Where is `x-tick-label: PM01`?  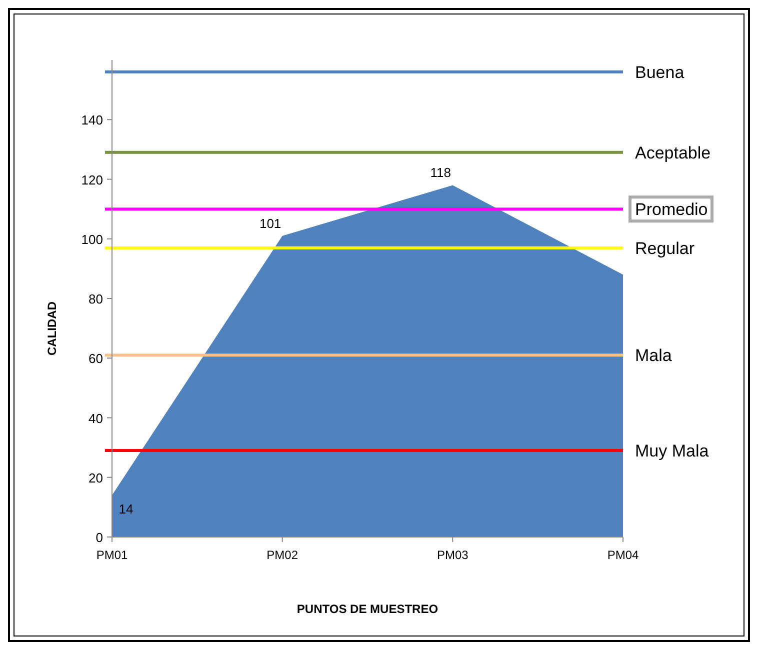 x-tick-label: PM01 is located at coordinates (112, 555).